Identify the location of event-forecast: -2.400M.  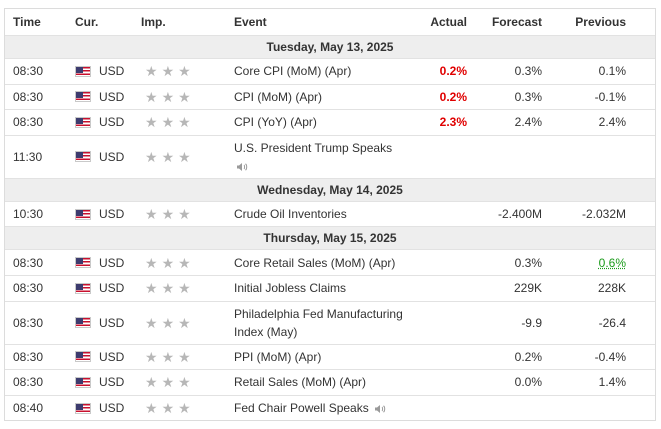
(519, 214).